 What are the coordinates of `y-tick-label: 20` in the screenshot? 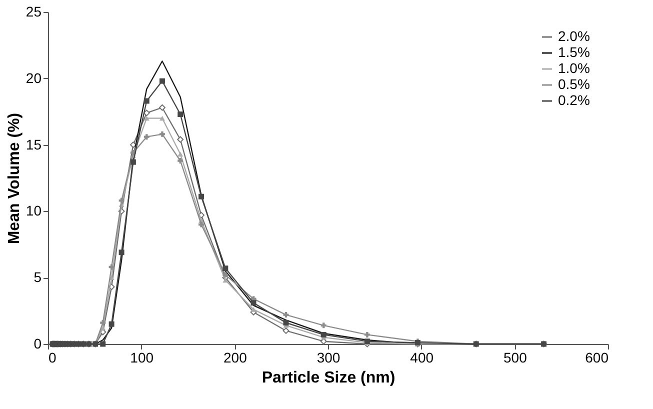 It's located at (34, 78).